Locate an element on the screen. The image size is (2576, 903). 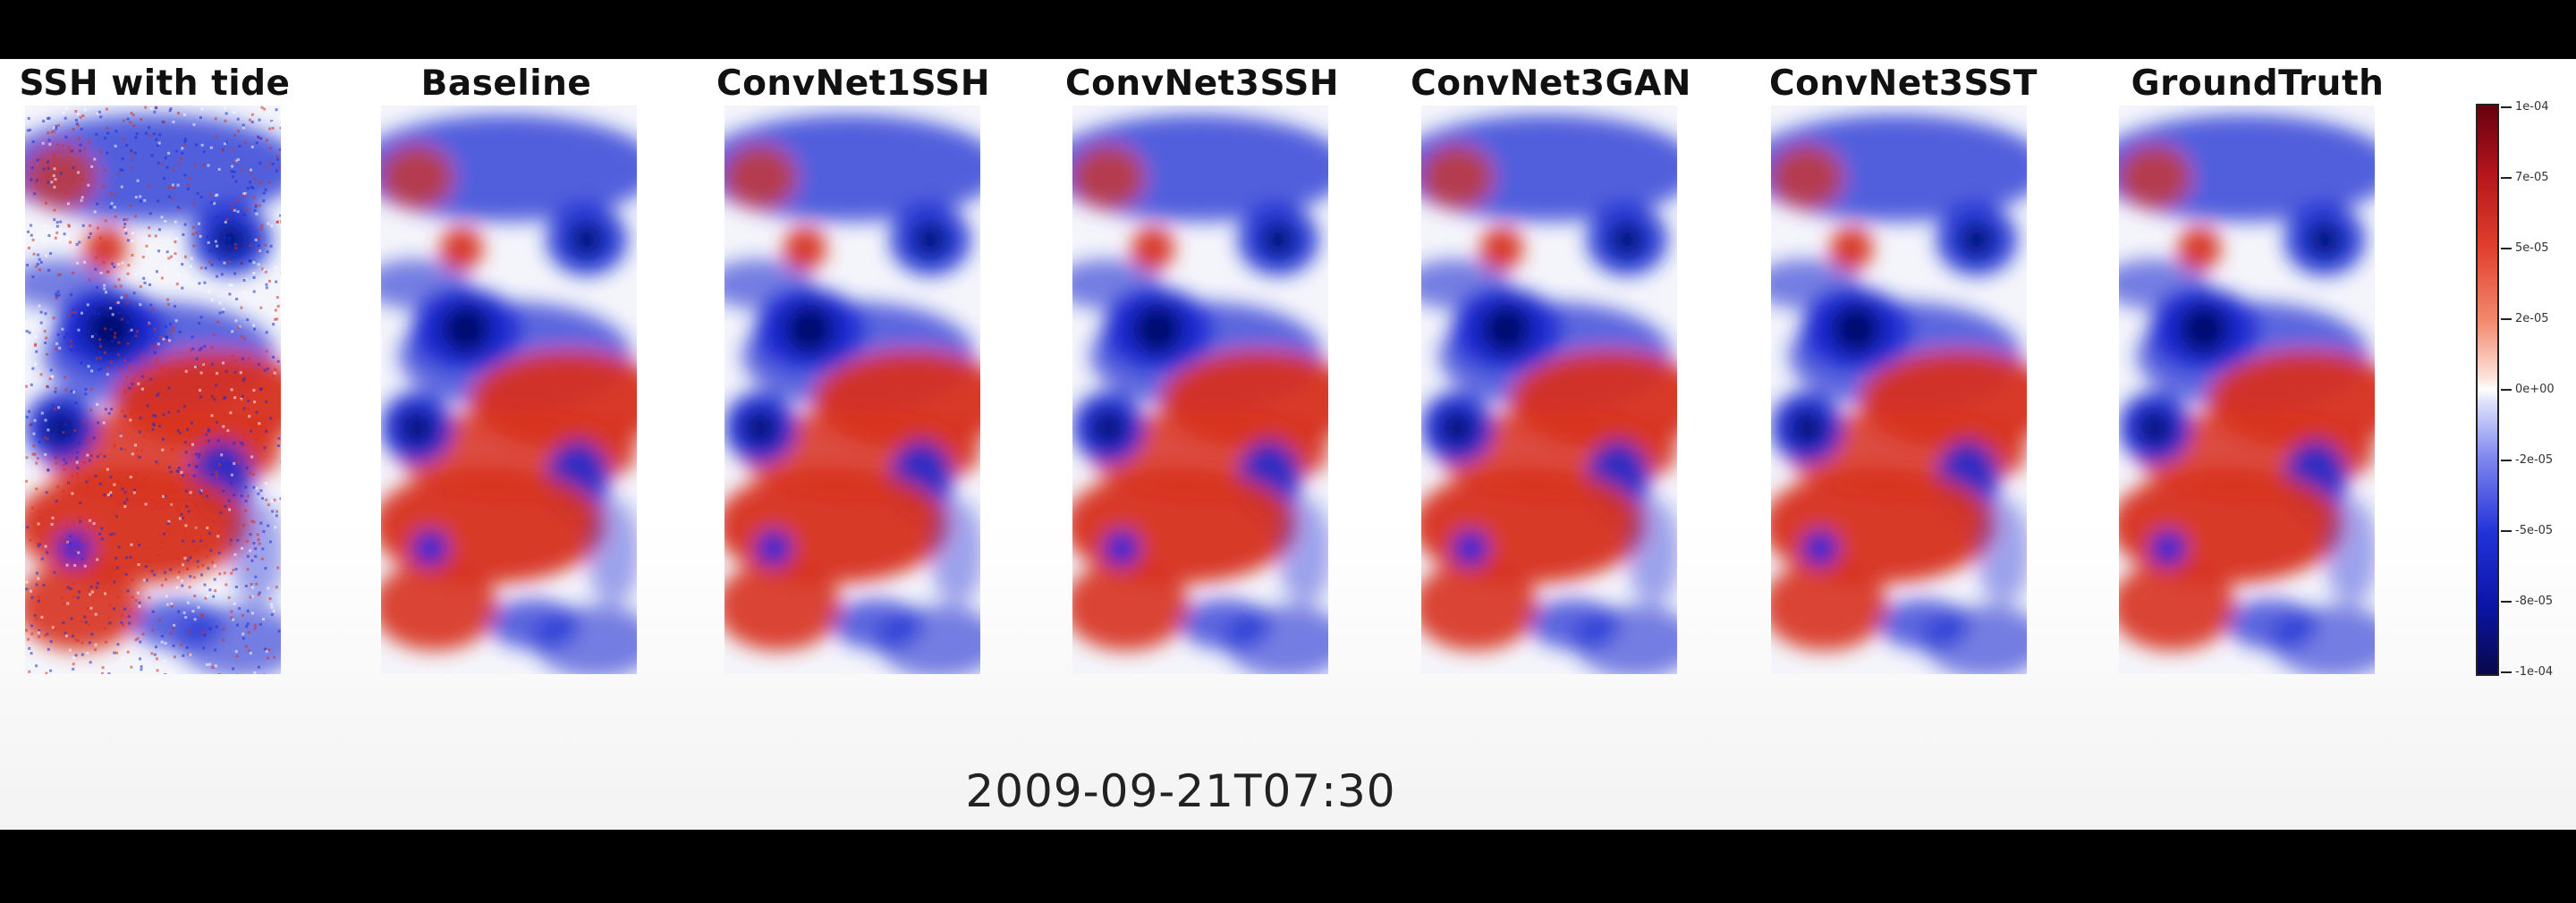
colorbar-tick-label: 2e-05 is located at coordinates (2532, 318).